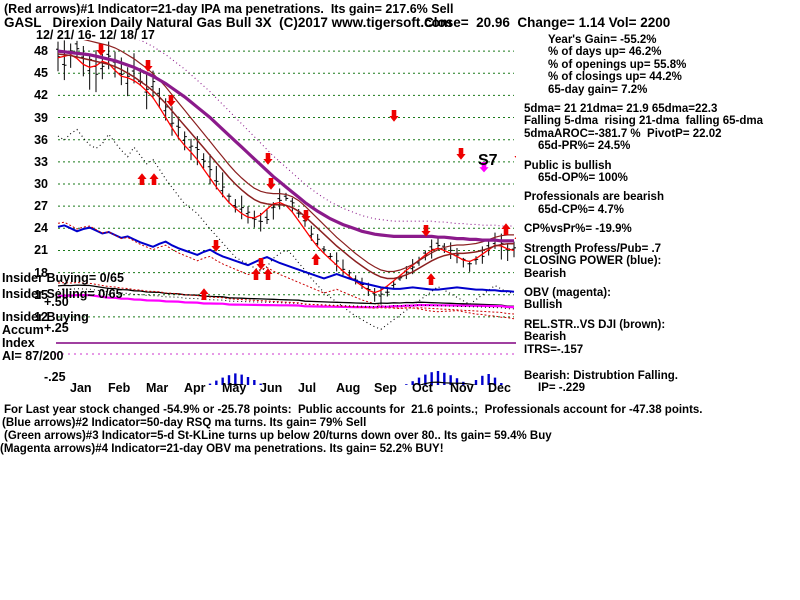 The height and width of the screenshot is (600, 800). I want to click on x-axis-month-feb: Feb, so click(119, 388).